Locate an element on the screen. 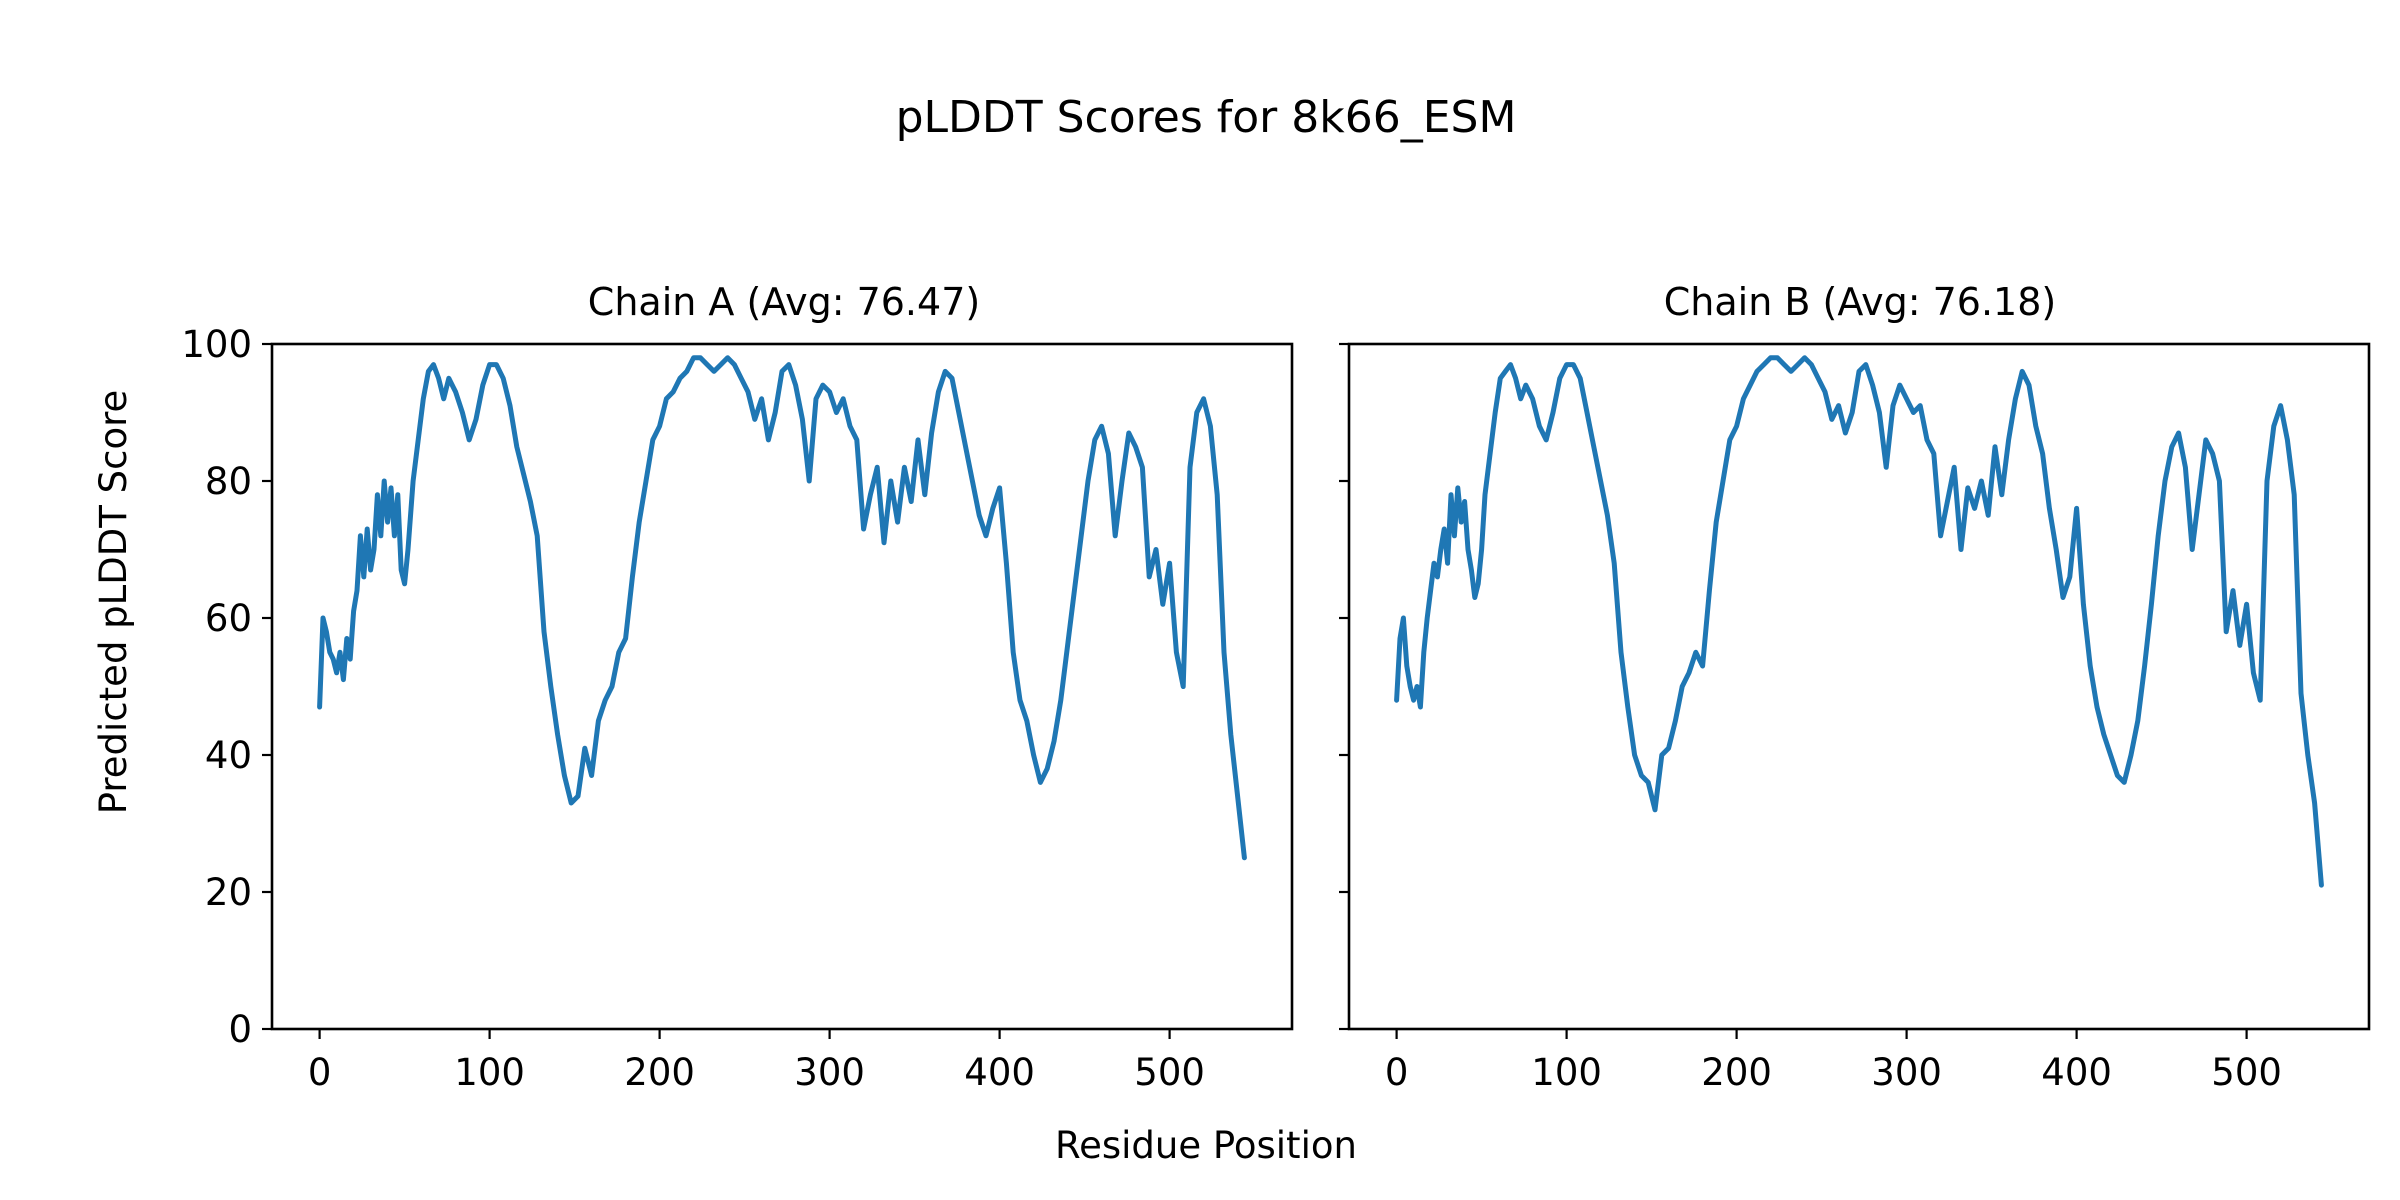 The image size is (2400, 1200). y-tick-label-chain-a-60: 60 is located at coordinates (228, 618).